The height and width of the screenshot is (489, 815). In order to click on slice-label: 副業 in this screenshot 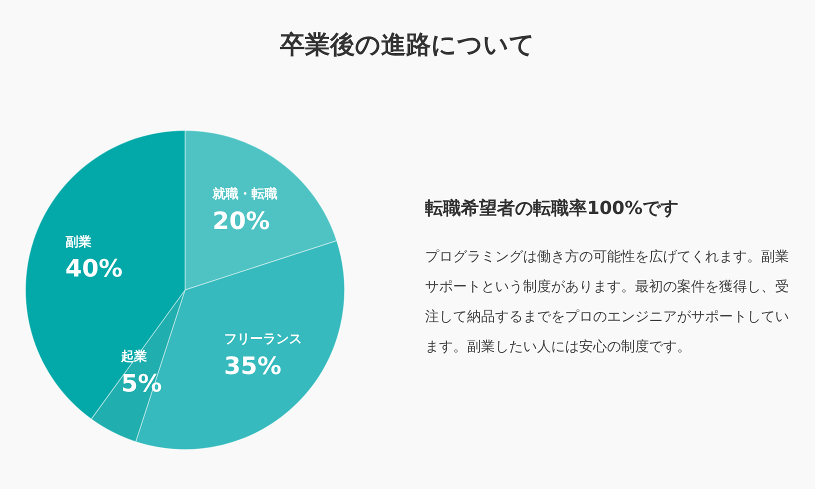, I will do `click(78, 242)`.